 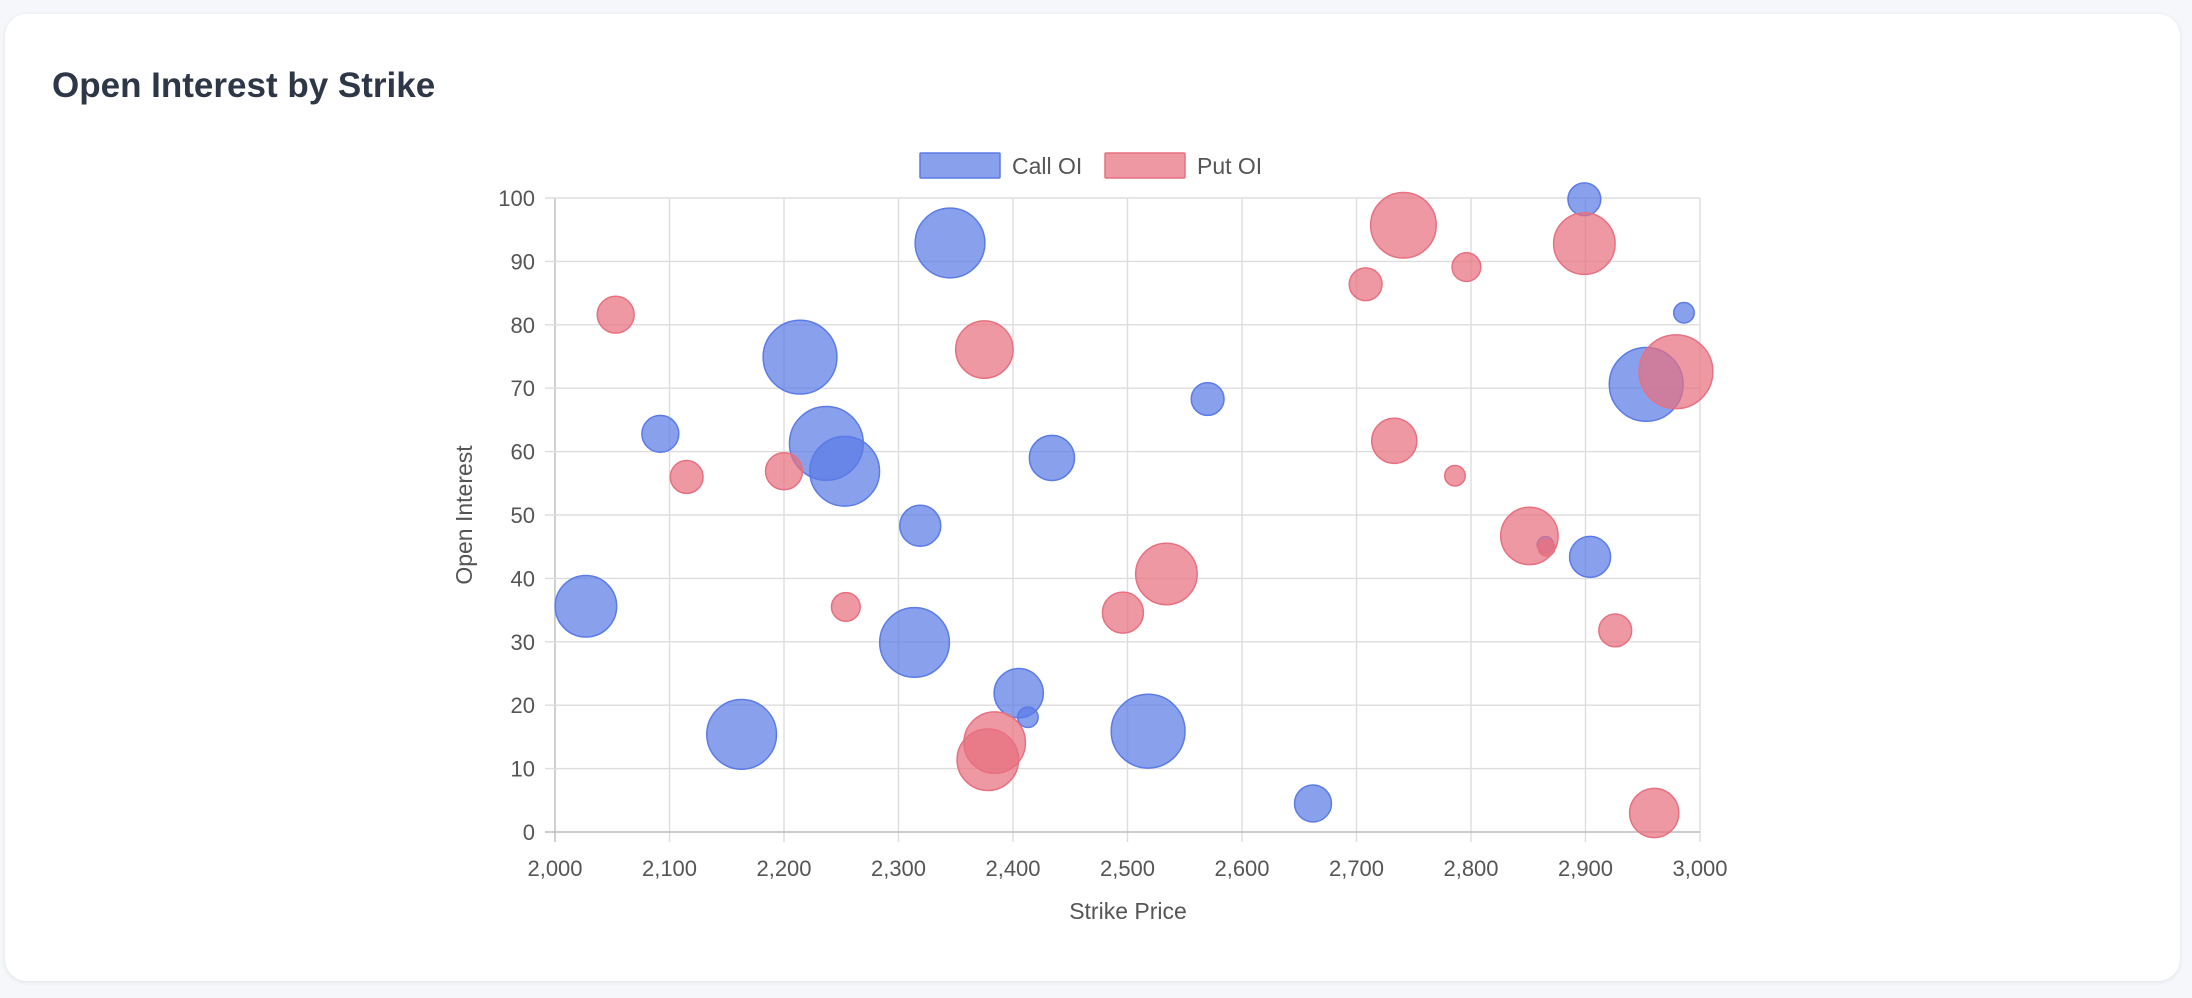 I want to click on legend-label-put: Put OI, so click(x=1229, y=166).